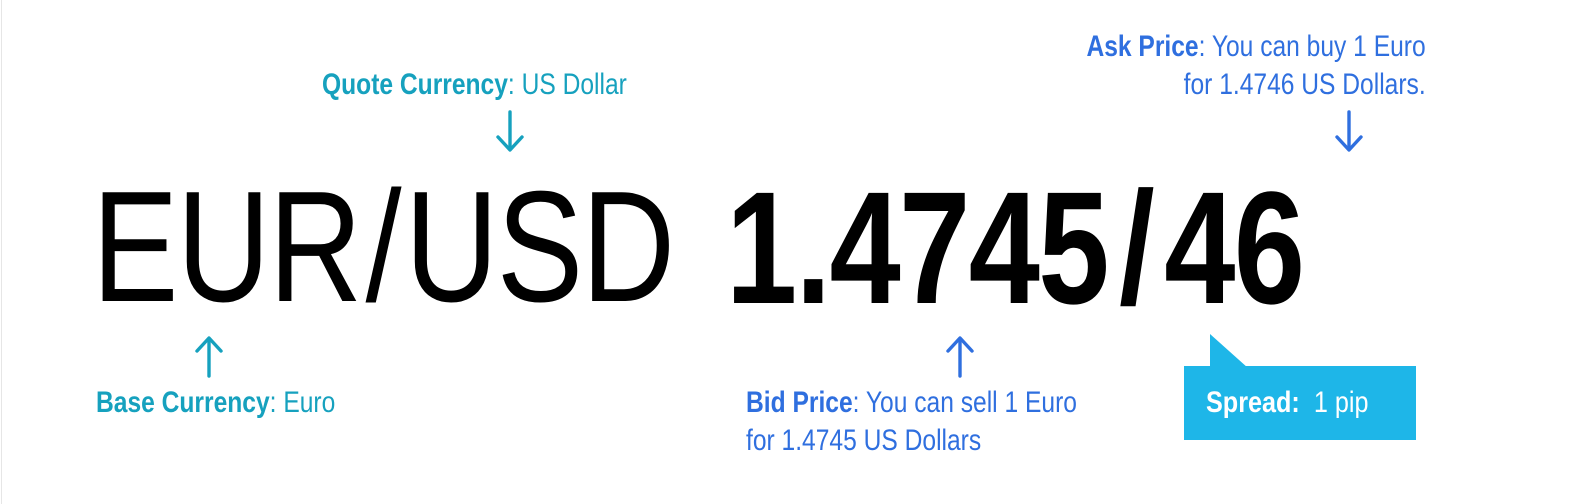 The width and height of the screenshot is (1570, 504). Describe the element at coordinates (1315, 46) in the screenshot. I see `ask-price-desc-line1: You can buy 1 Euro` at that location.